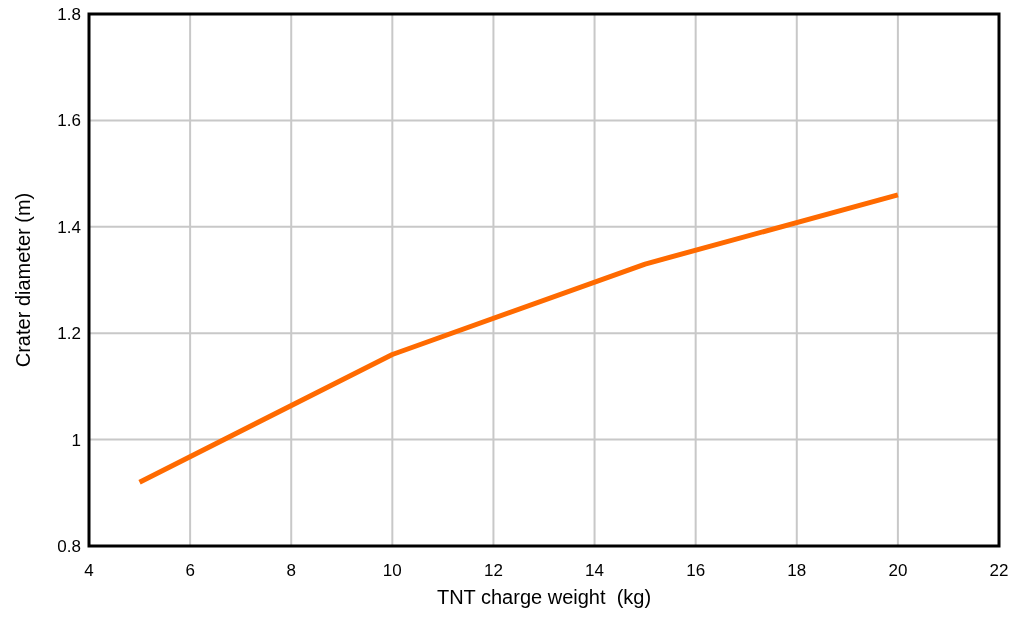 This screenshot has height=617, width=1021. Describe the element at coordinates (392, 570) in the screenshot. I see `x-tick-label: 10` at that location.